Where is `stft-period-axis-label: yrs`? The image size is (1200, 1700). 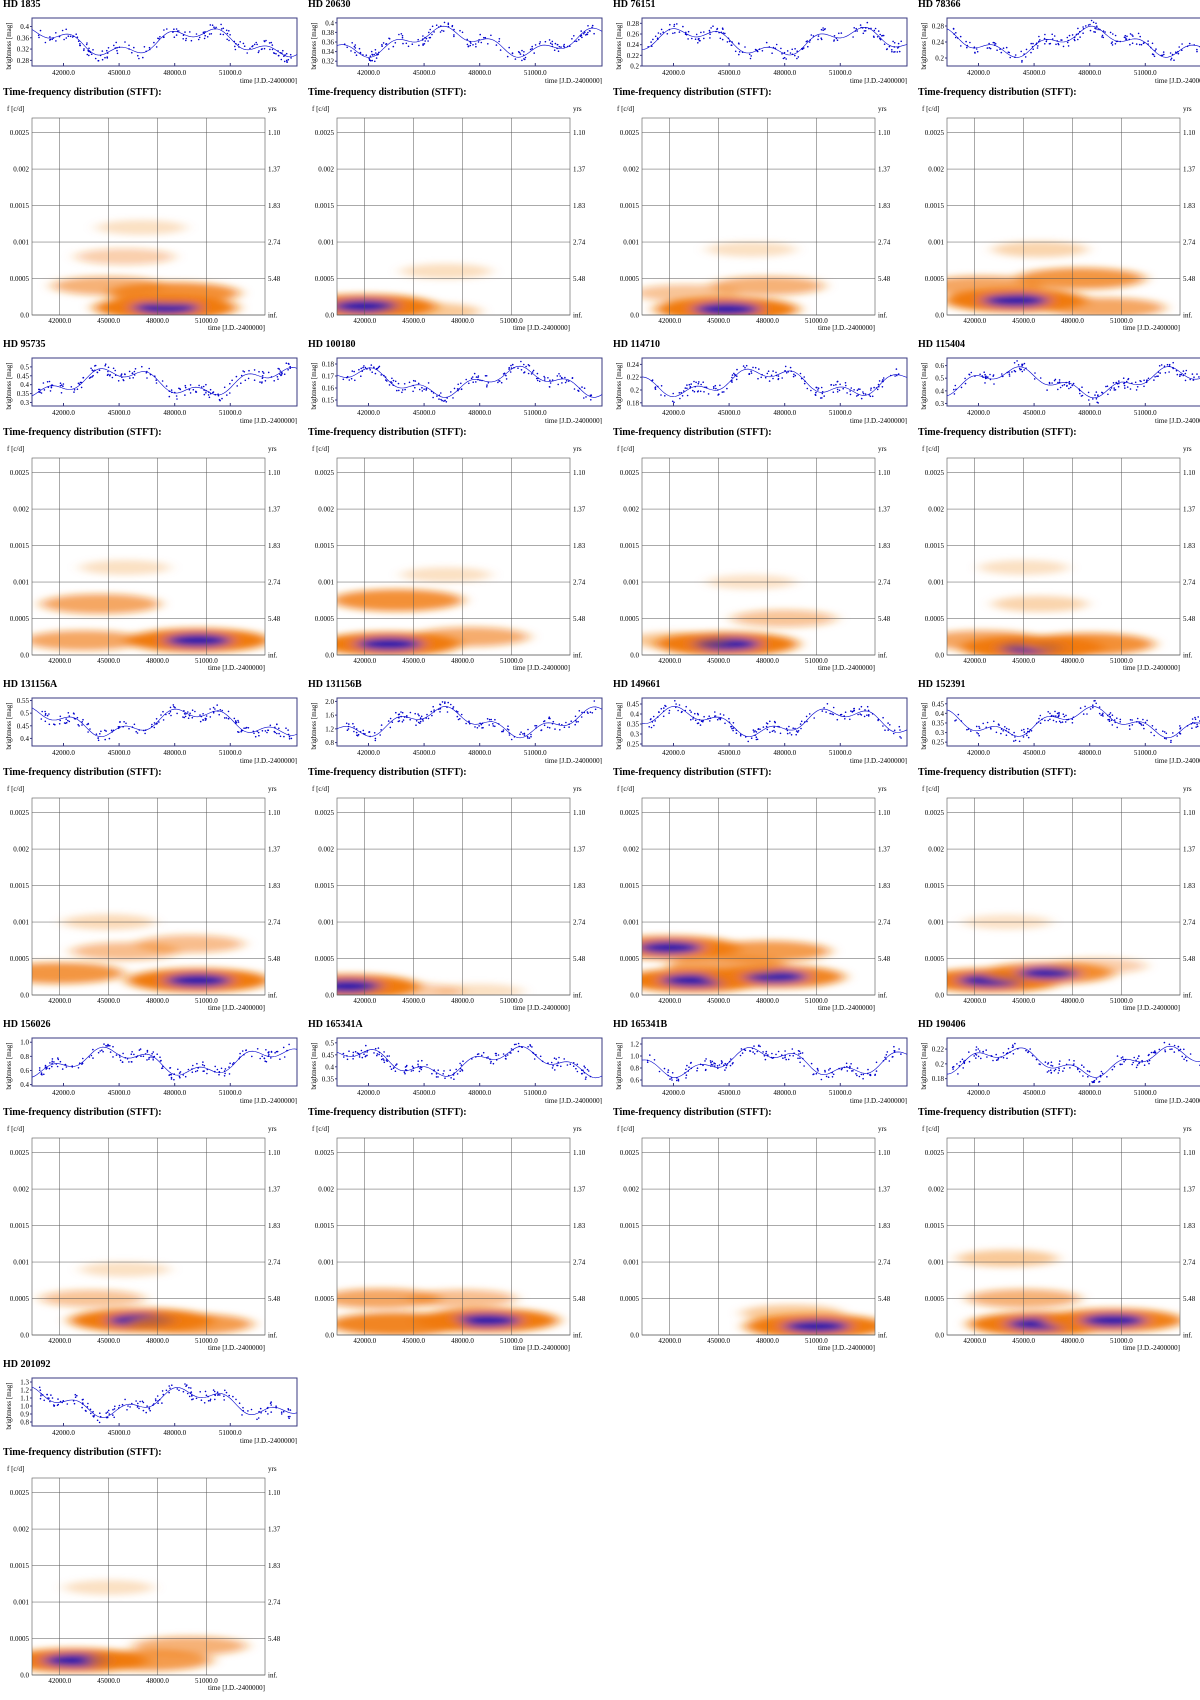
stft-period-axis-label: yrs is located at coordinates (272, 449).